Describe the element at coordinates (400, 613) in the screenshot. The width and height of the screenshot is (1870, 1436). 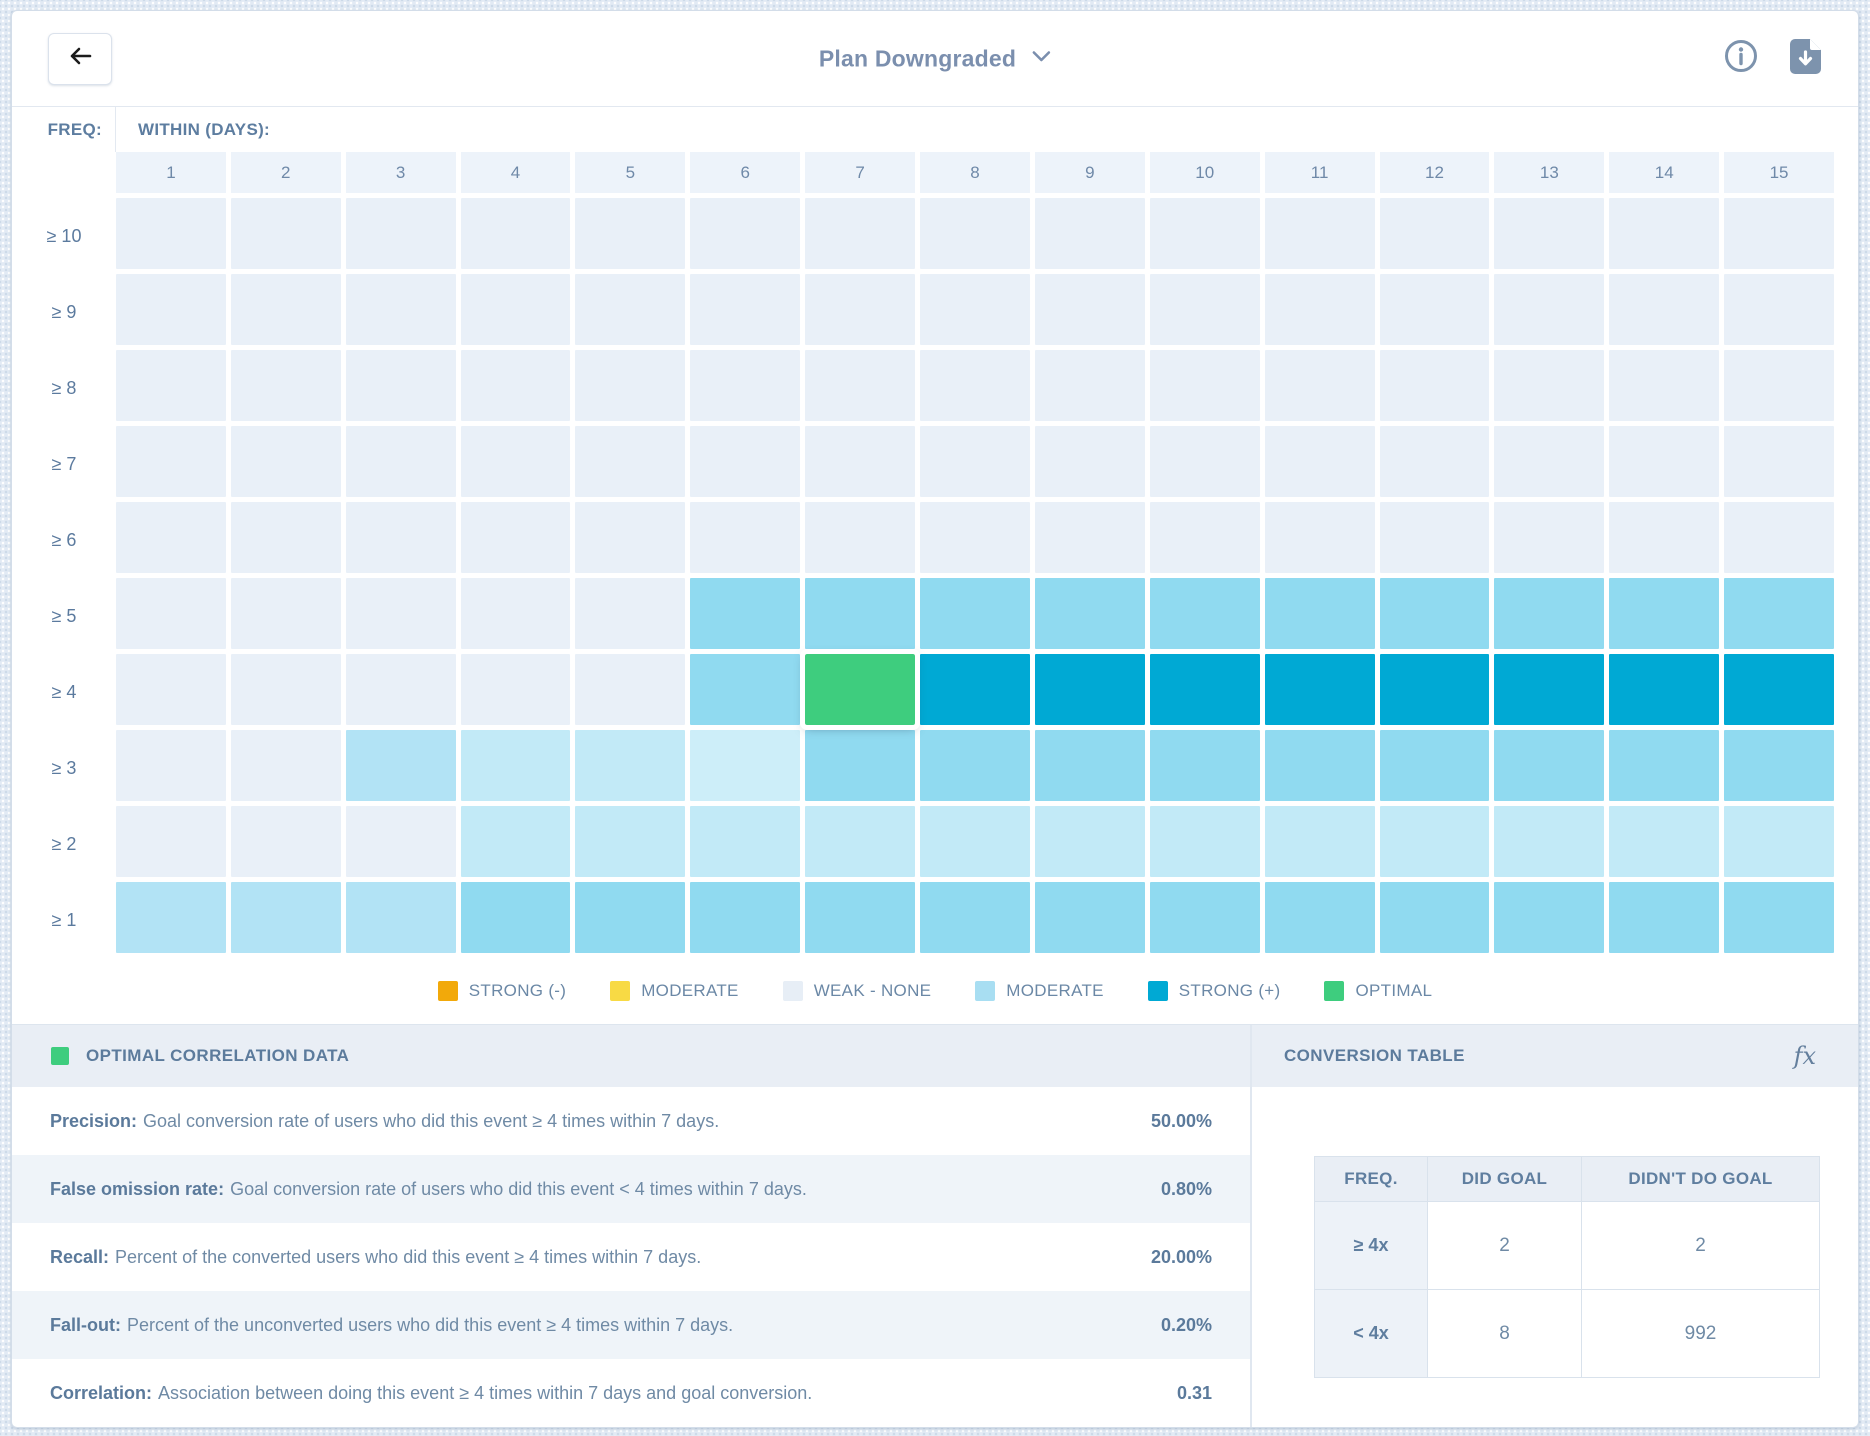
I see `heatmap-cell-r6-c3` at that location.